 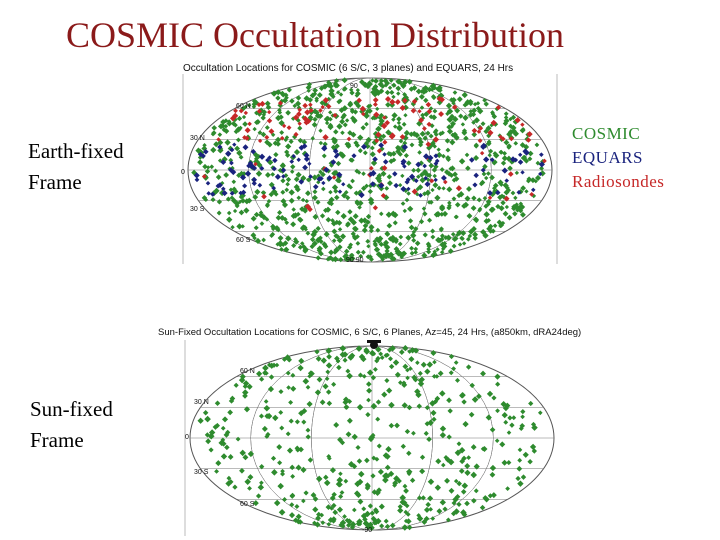 I want to click on top-map-top-tick: 90, so click(x=354, y=86).